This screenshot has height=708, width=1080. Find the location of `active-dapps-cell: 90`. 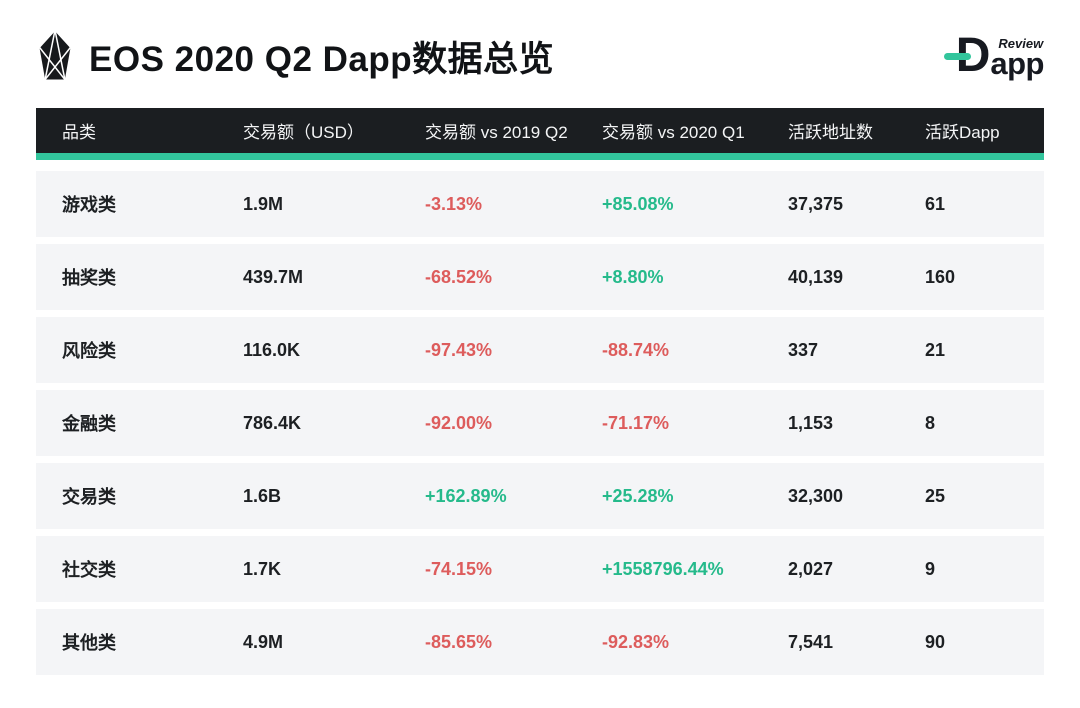

active-dapps-cell: 90 is located at coordinates (935, 641).